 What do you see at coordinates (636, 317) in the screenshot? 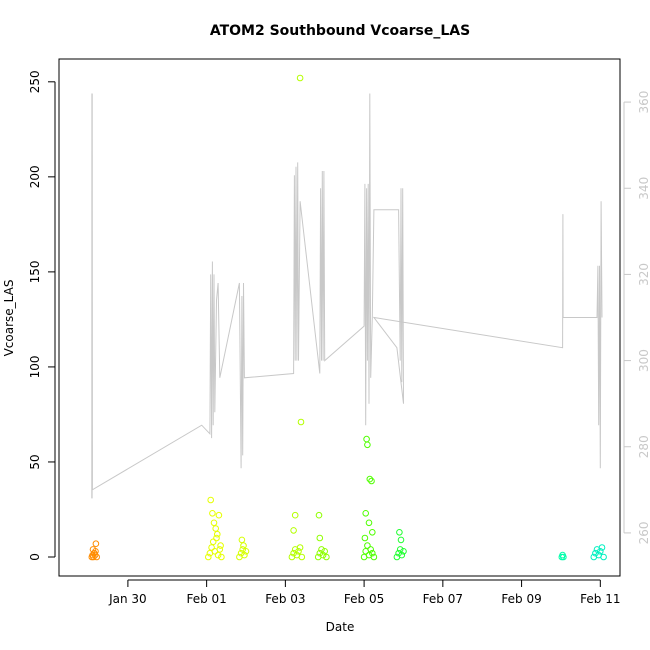
I see `y-axis-right: 260 280 300 320 340 360` at bounding box center [636, 317].